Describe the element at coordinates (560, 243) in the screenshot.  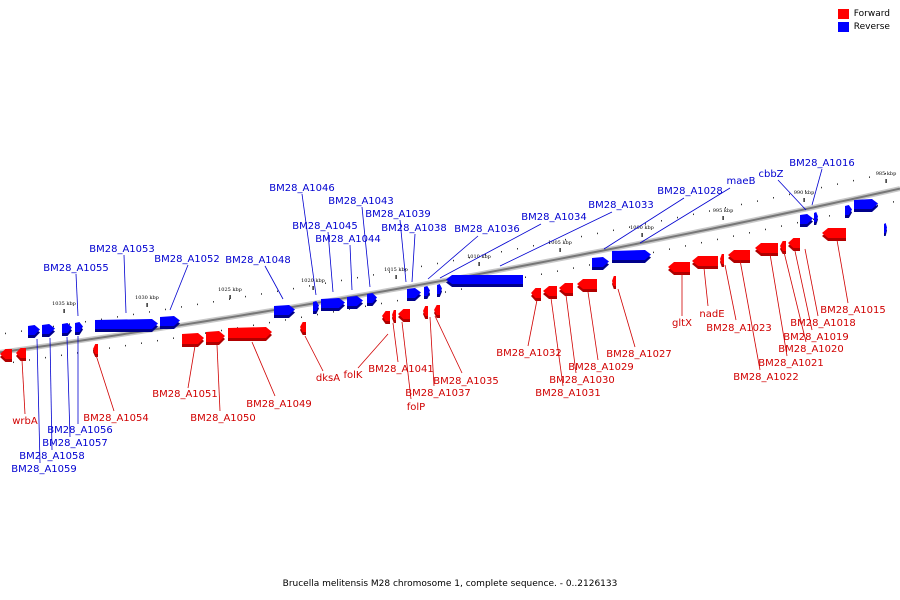
I see `kbp-tick-label: 1005 kbp` at that location.